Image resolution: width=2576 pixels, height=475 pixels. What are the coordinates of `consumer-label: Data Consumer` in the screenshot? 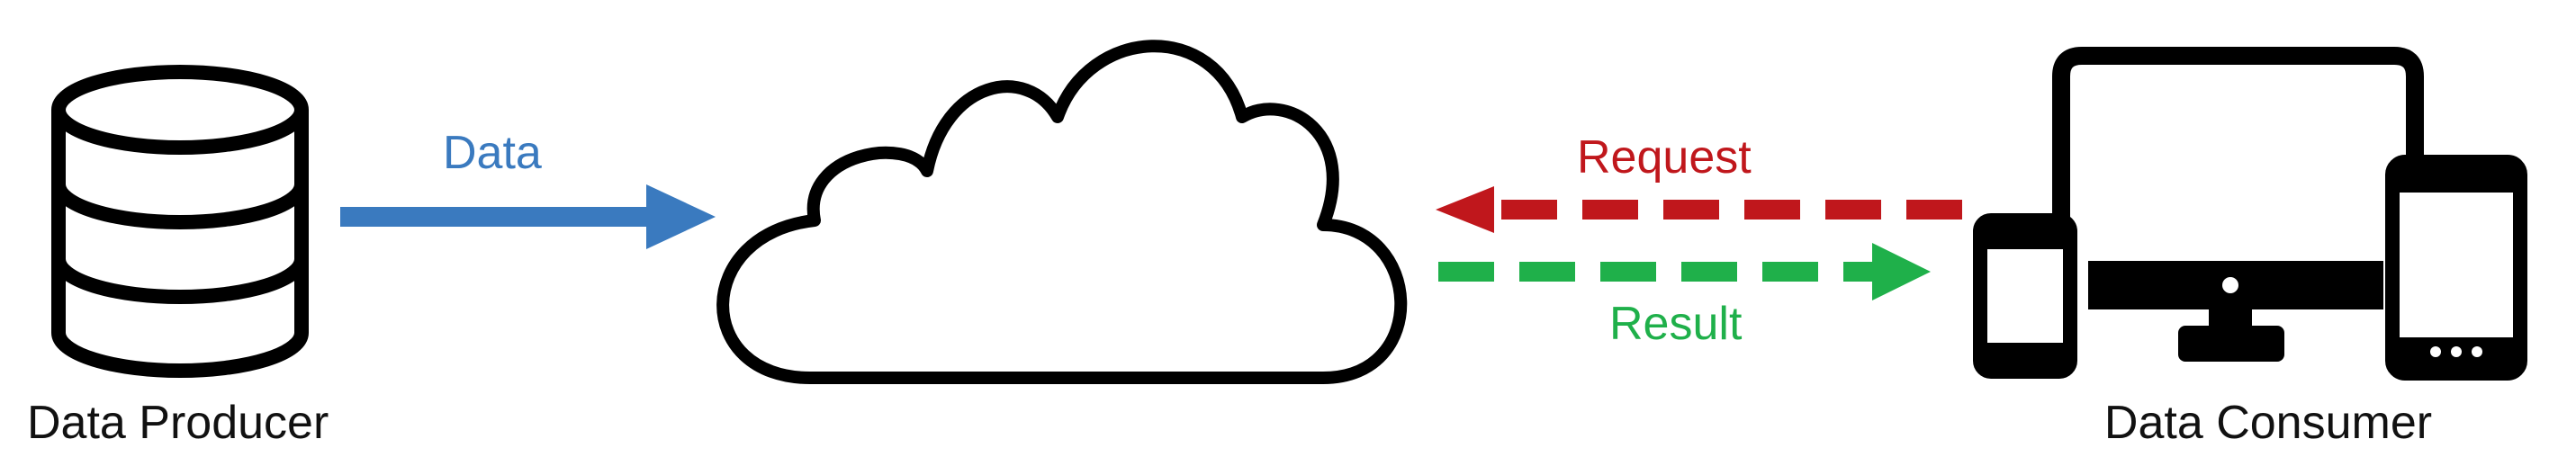 It's located at (2268, 423).